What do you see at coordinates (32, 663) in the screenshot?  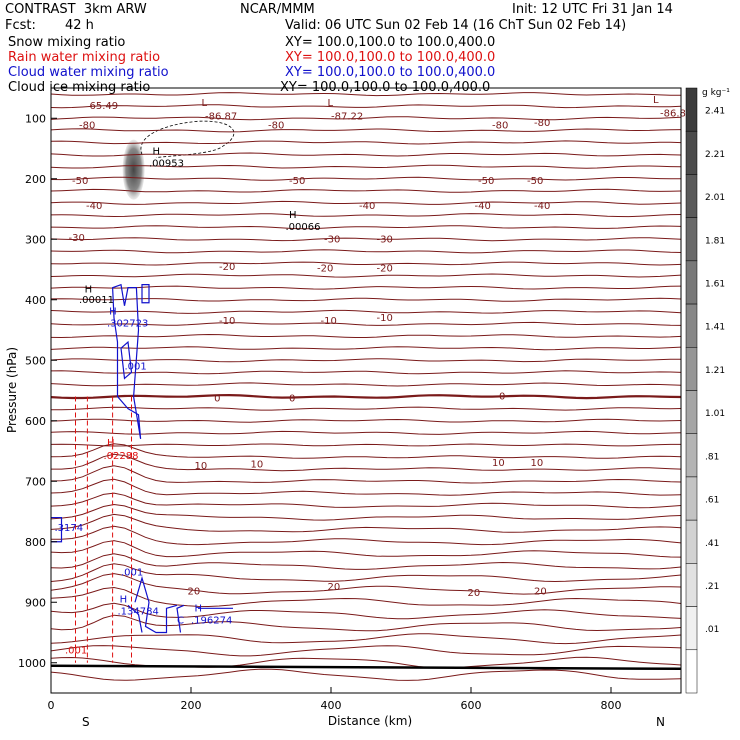 I see `y-tick-label: 1000` at bounding box center [32, 663].